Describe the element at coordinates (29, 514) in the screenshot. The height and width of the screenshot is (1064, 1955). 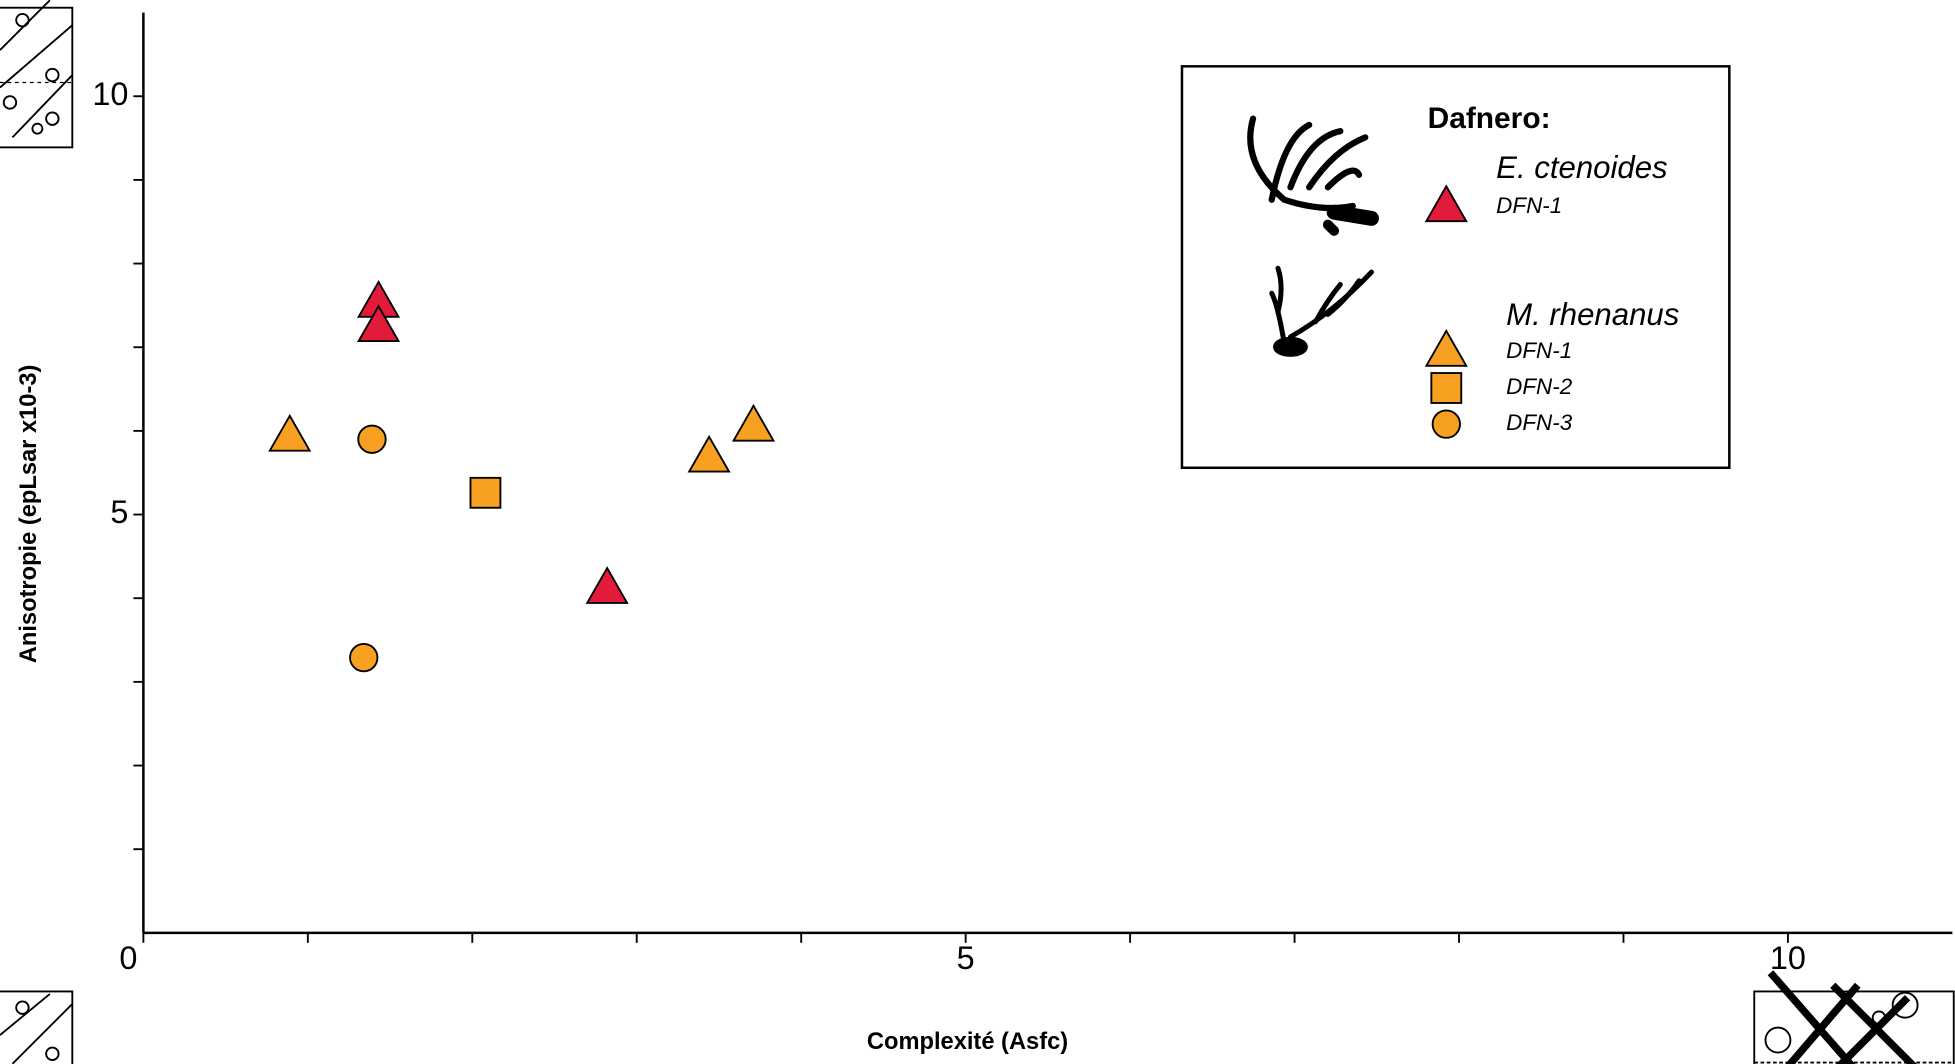
I see `y-axis-title: Anisotropie (epLsar x10-3)` at that location.